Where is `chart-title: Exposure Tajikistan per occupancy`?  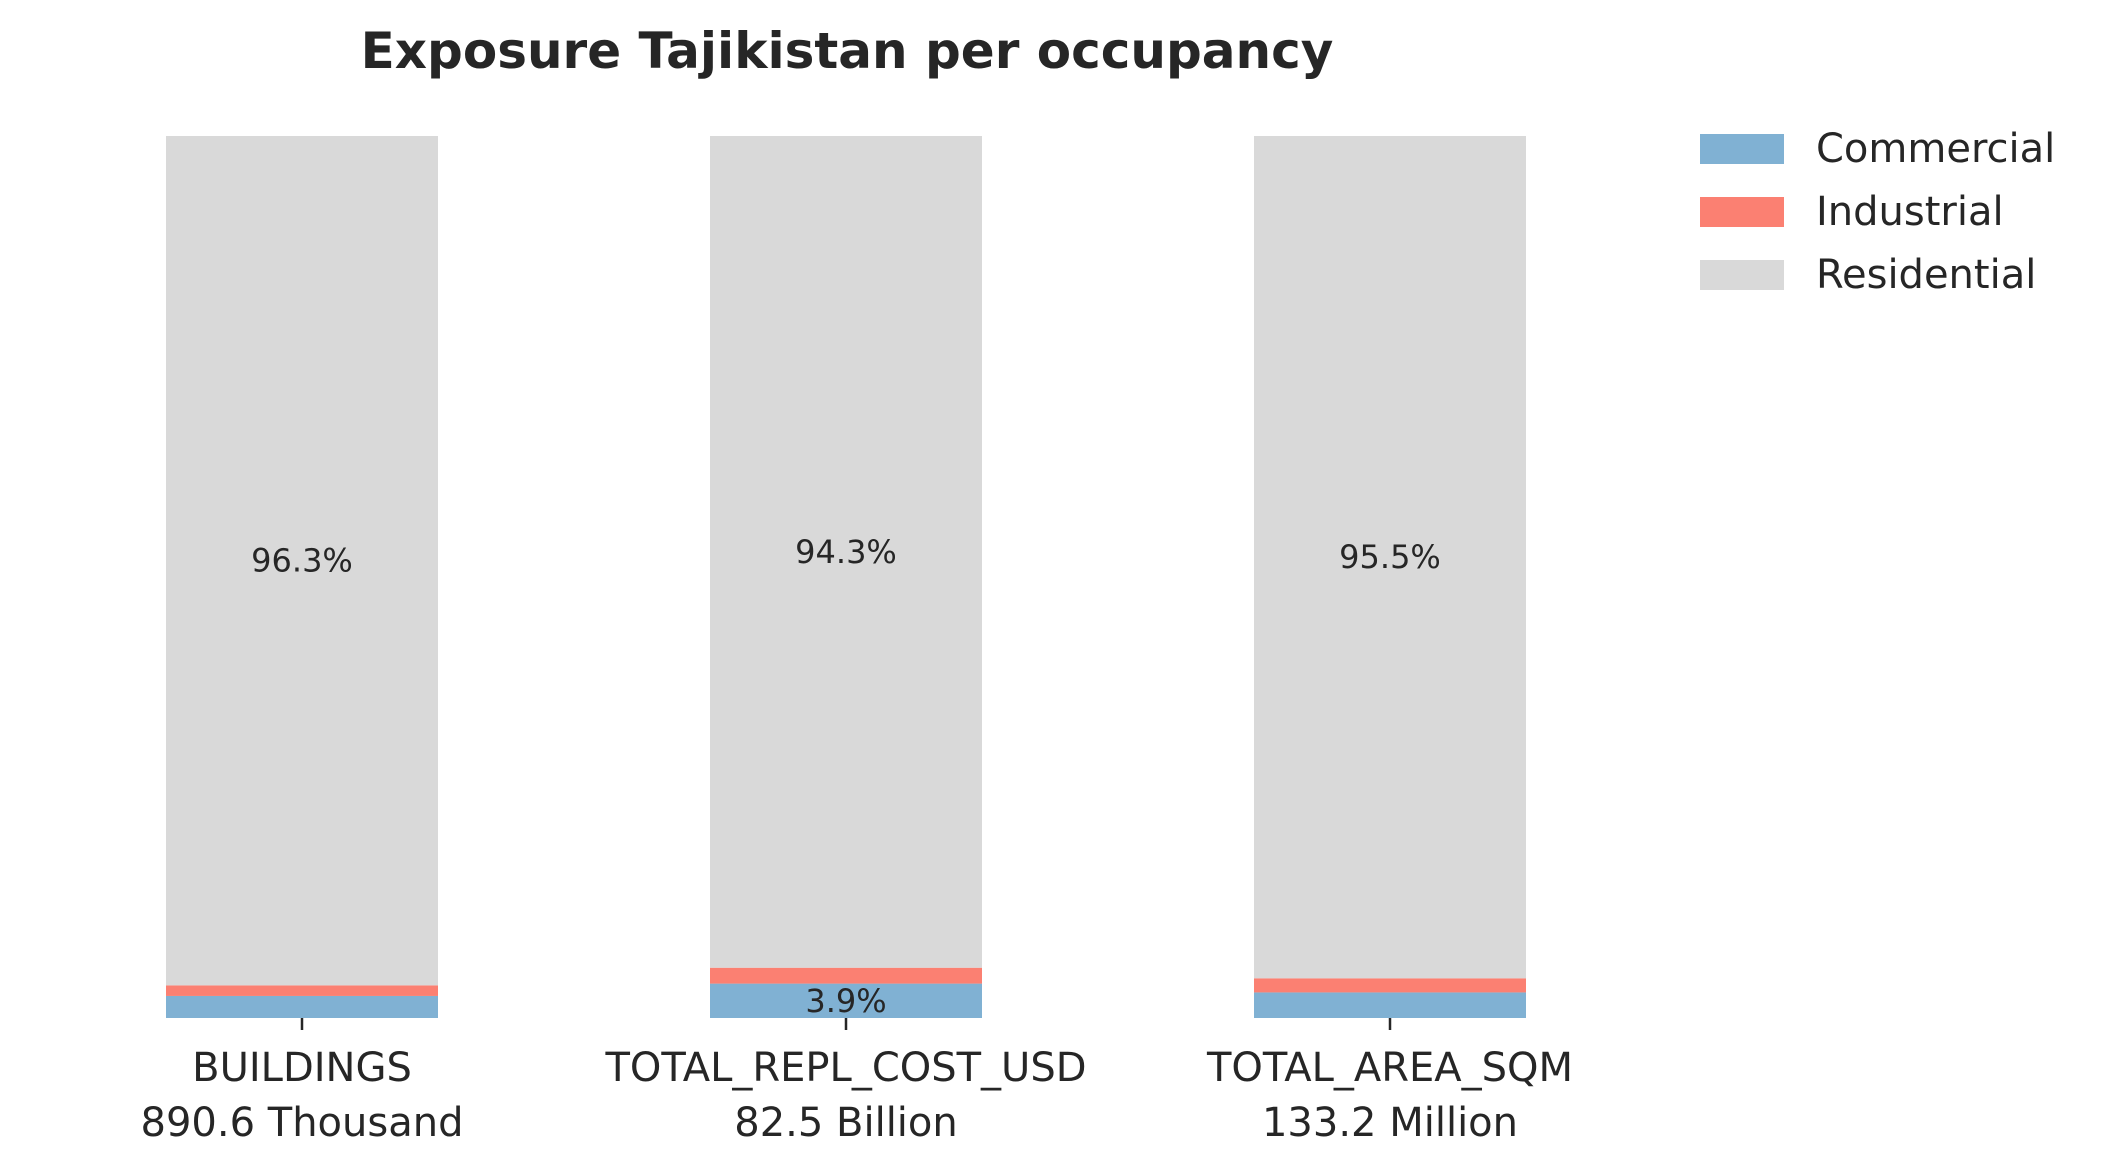
chart-title: Exposure Tajikistan per occupancy is located at coordinates (847, 51).